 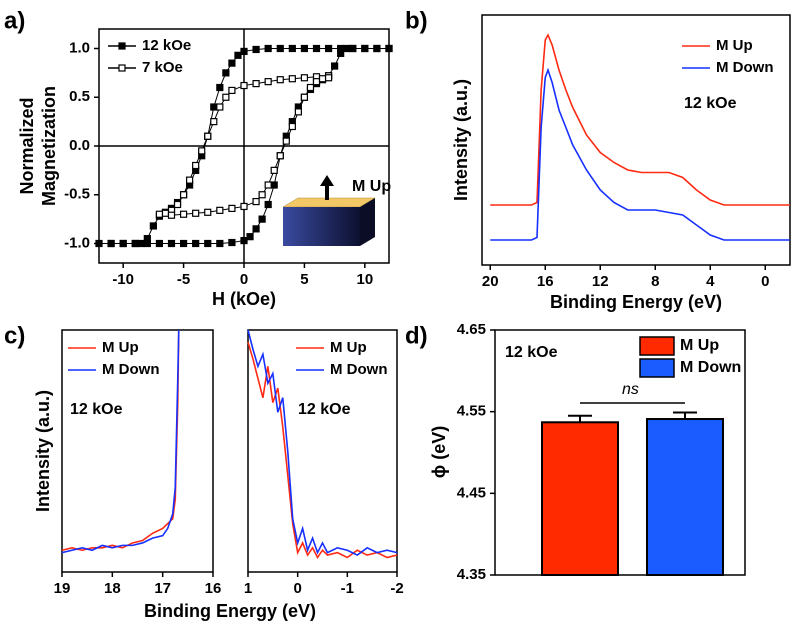 What do you see at coordinates (248, 588) in the screenshot?
I see `x-tick-label: 1` at bounding box center [248, 588].